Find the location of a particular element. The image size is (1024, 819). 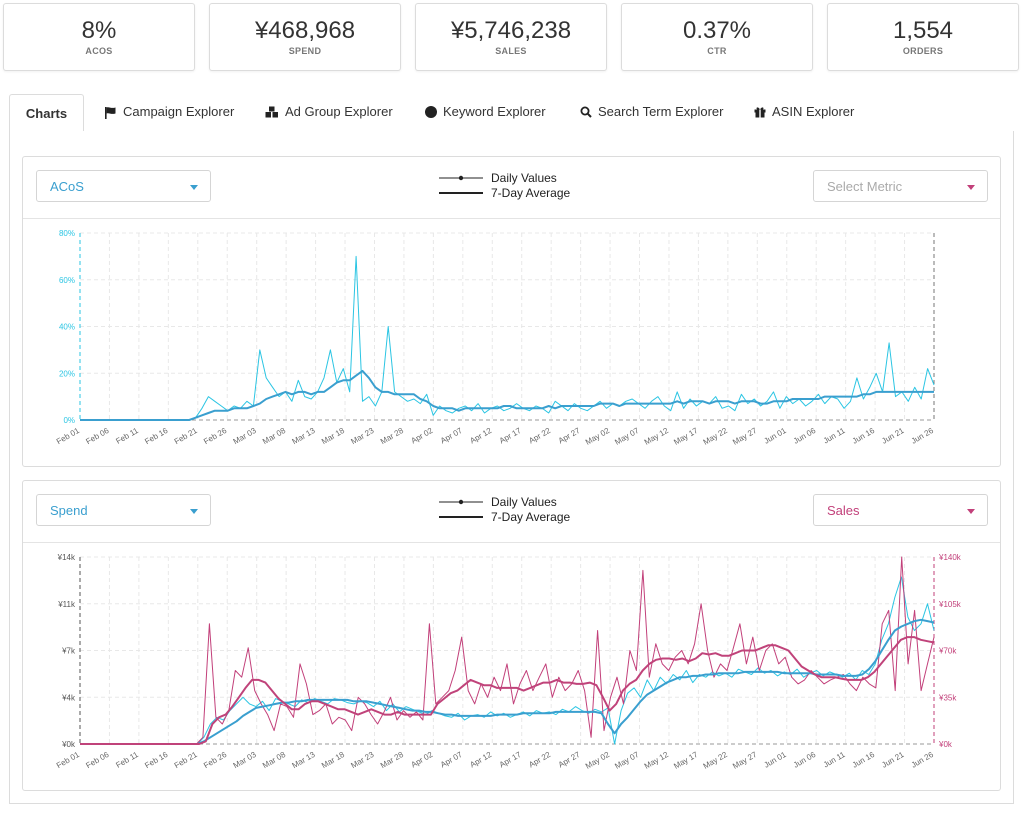

y2-tick-label: ¥105k is located at coordinates (950, 604).